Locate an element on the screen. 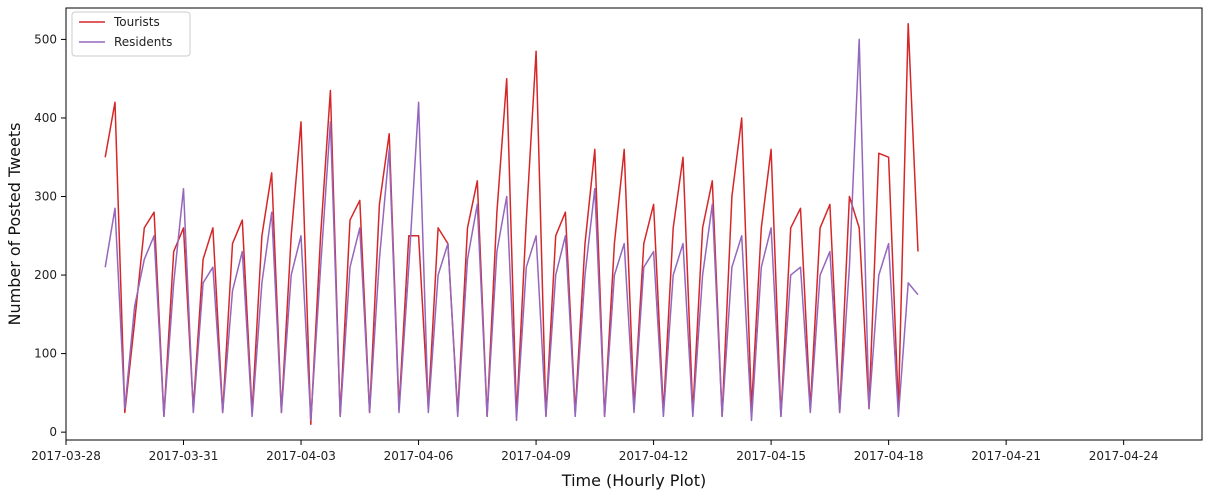 This screenshot has height=493, width=1211. x-tick-label: 2017-04-15 is located at coordinates (771, 456).